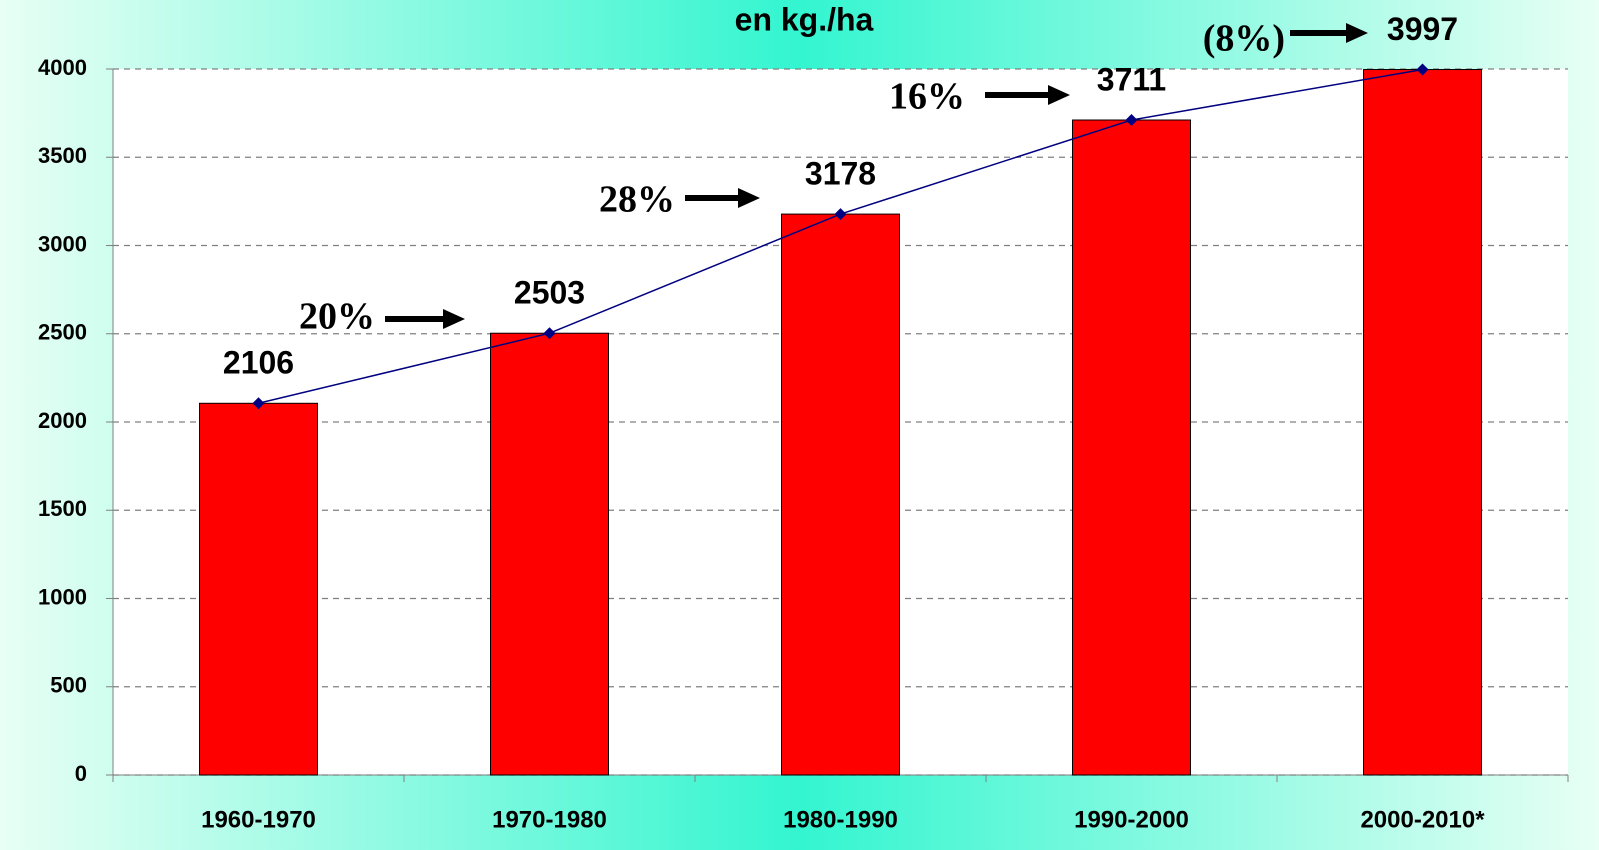  What do you see at coordinates (927, 97) in the screenshot?
I see `annotation: 16%` at bounding box center [927, 97].